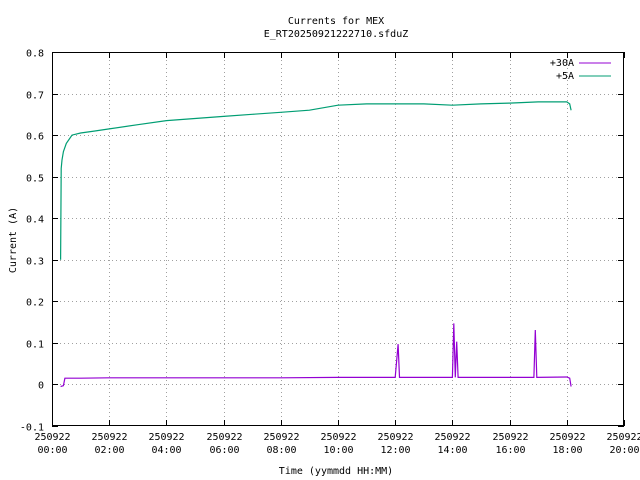  I want to click on y-tick-label: 0.3, so click(35, 262).